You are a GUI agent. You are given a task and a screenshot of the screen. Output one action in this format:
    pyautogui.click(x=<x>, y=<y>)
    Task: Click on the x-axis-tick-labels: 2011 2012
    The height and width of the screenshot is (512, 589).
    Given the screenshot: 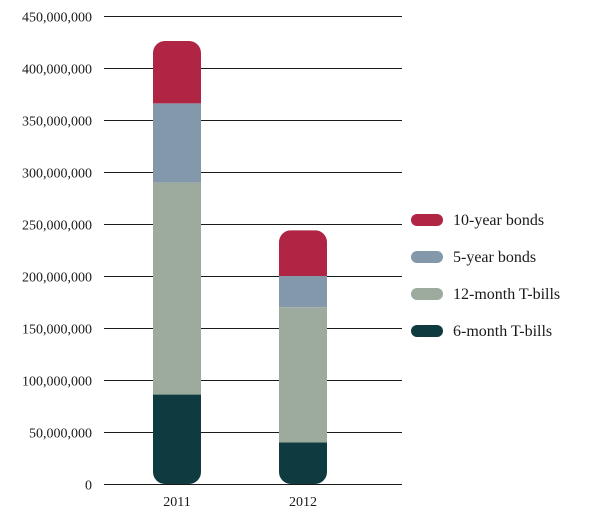 What is the action you would take?
    pyautogui.click(x=240, y=502)
    